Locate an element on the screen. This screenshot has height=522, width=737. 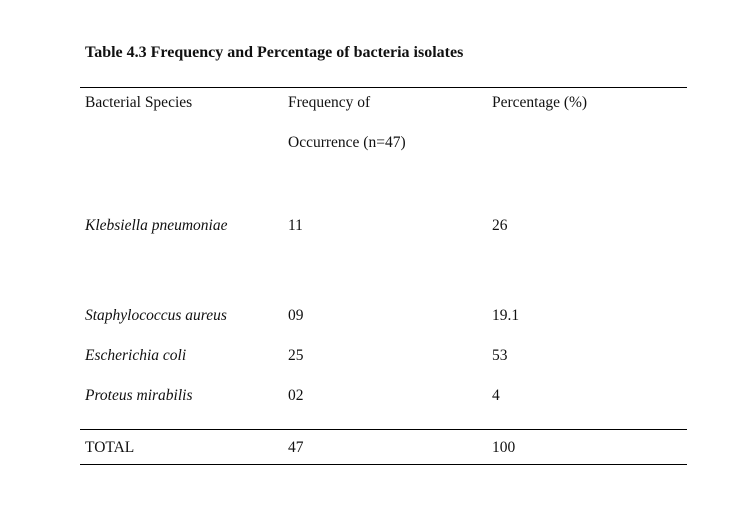
frequency-cell: 02 is located at coordinates (296, 395).